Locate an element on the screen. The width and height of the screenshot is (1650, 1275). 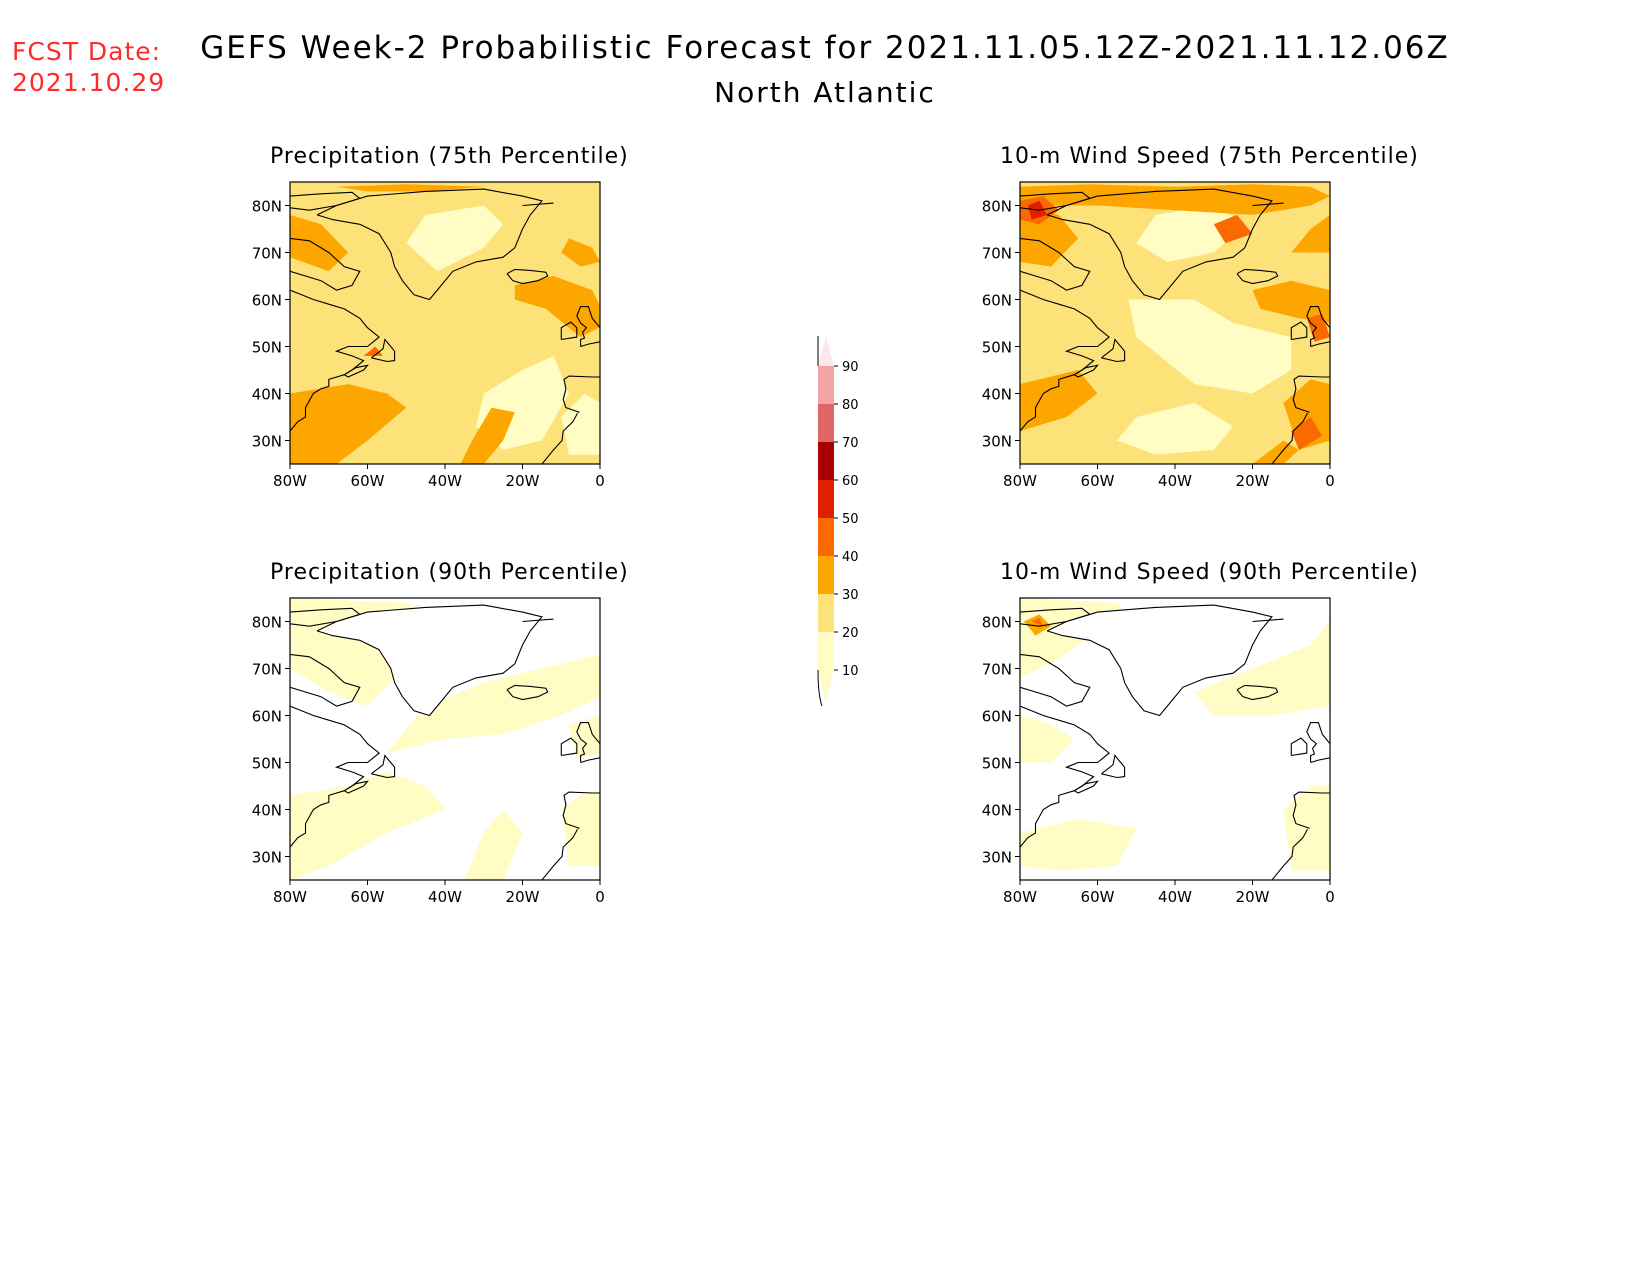
map-precip-90: 80N 70N 60N 50N 40N 30N 80W 60W 40W 20W 0 is located at coordinates (428, 751).